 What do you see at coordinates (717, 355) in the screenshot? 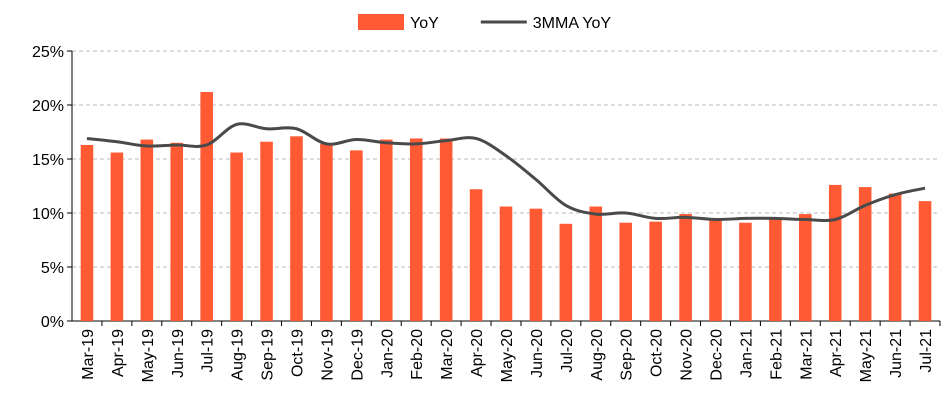
I see `x-tick-label: Dec-20` at bounding box center [717, 355].